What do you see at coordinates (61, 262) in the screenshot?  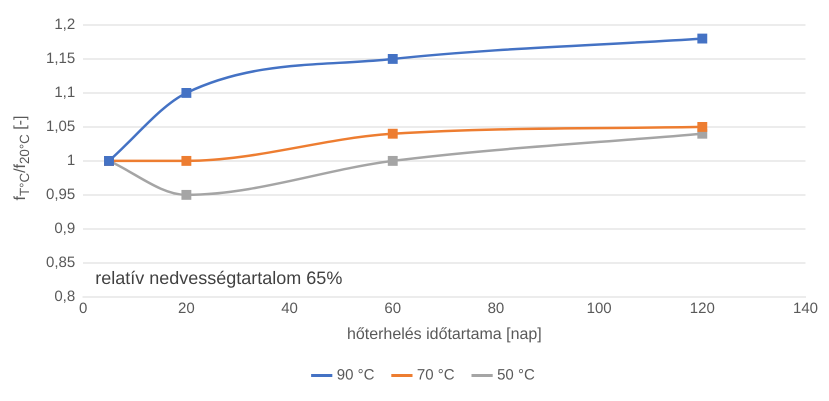 I see `y-tick-label: 0,85` at bounding box center [61, 262].